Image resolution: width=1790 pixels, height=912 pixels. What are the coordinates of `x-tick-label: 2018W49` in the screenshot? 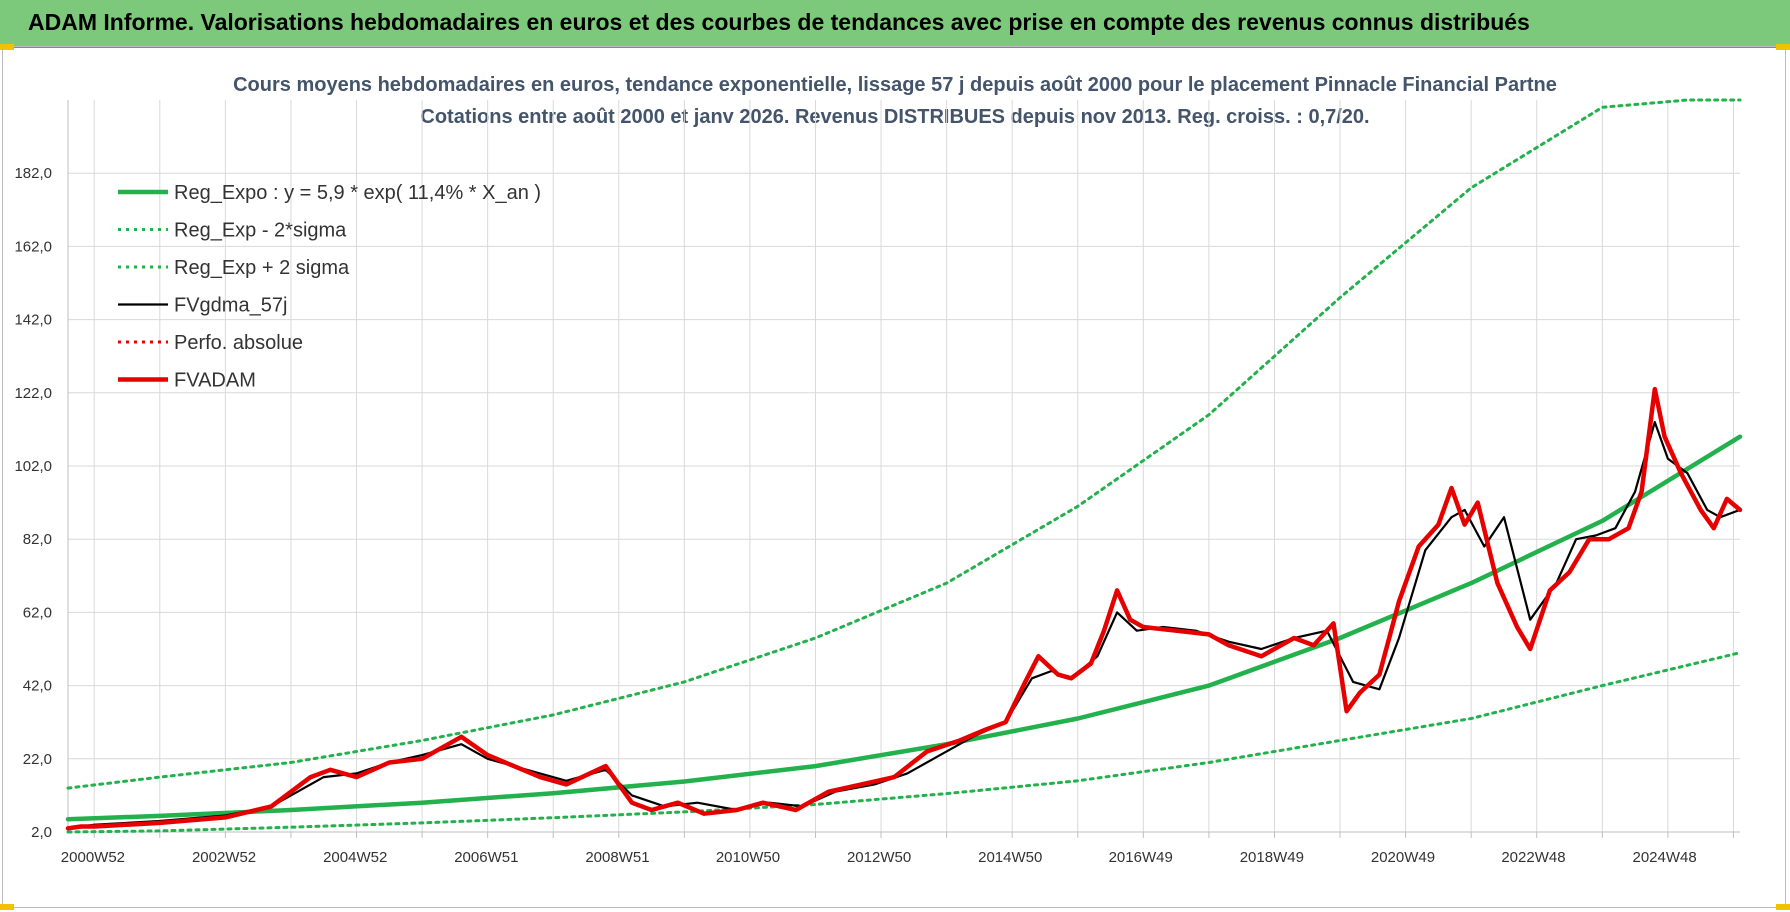 It's located at (1272, 857).